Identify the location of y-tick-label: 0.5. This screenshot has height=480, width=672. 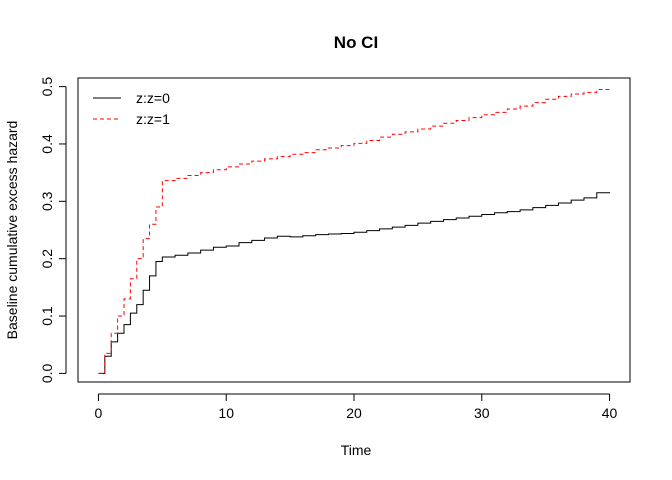
(47, 87).